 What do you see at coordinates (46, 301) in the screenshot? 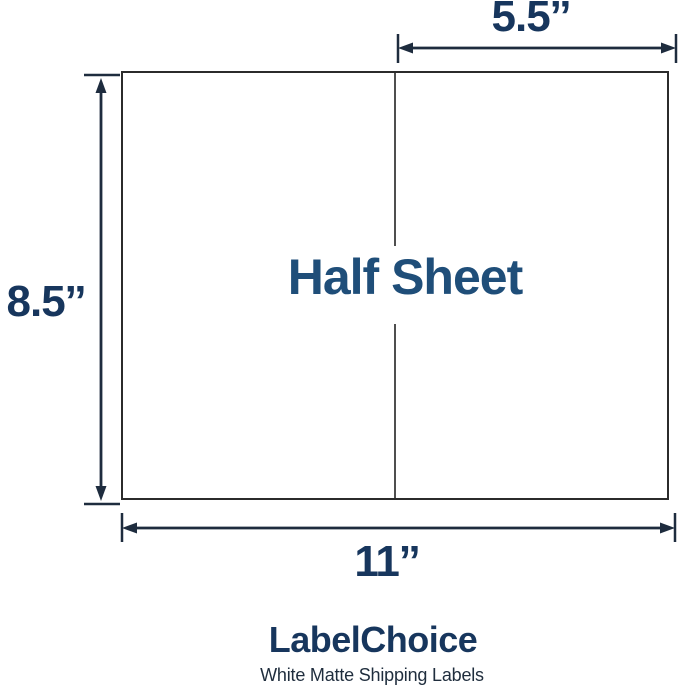
I see `height-dimension-label: 8.5’’` at bounding box center [46, 301].